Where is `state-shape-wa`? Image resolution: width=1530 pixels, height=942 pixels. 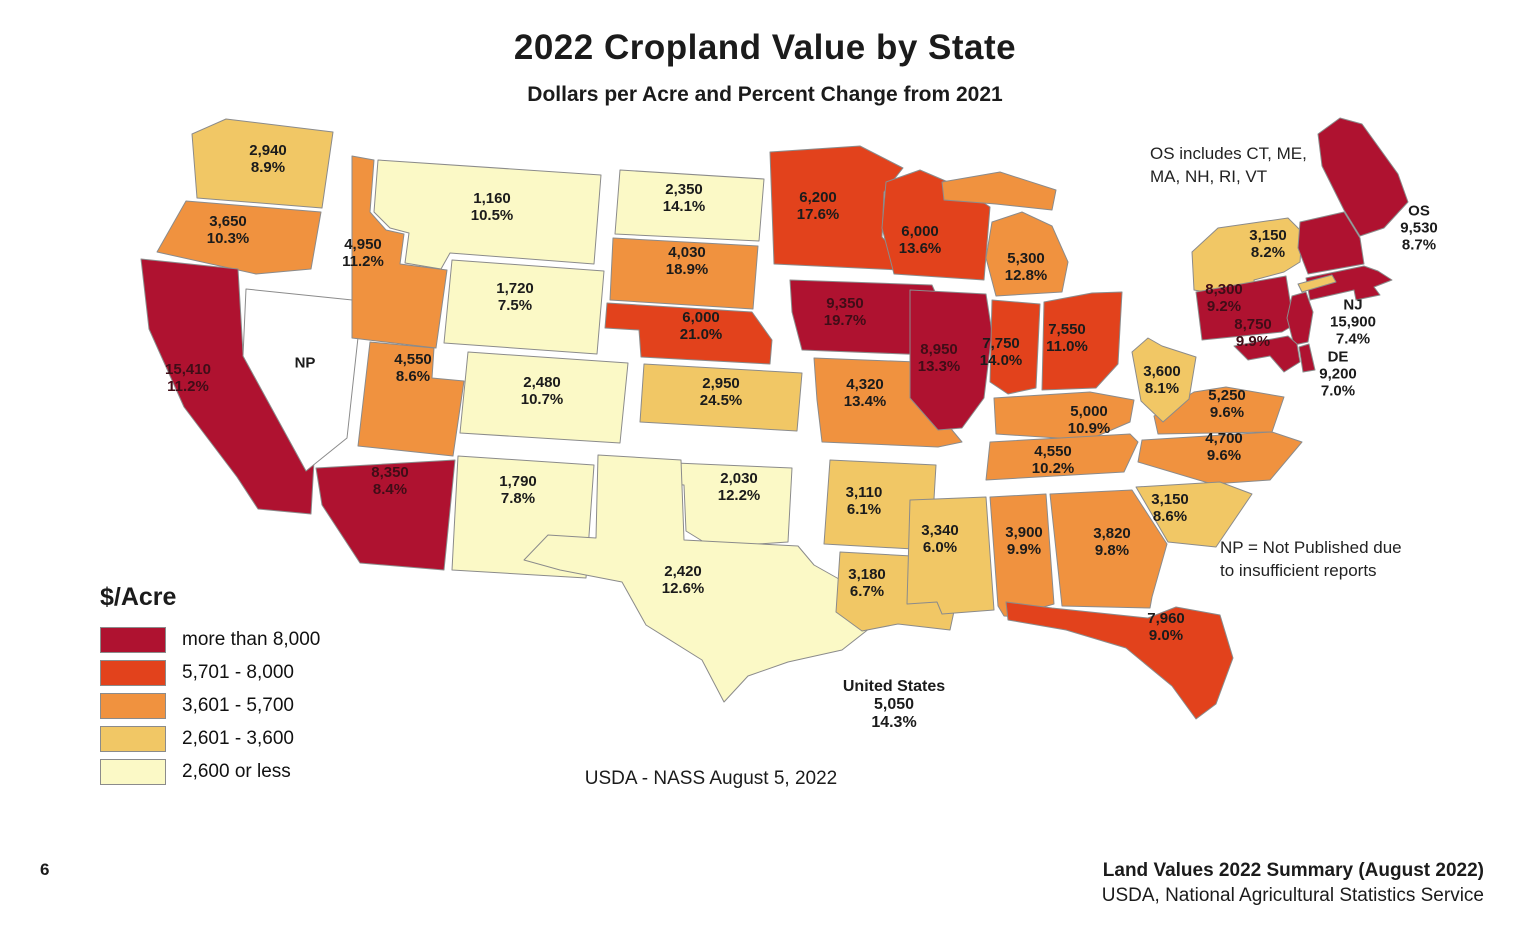
state-shape-wa is located at coordinates (262, 163).